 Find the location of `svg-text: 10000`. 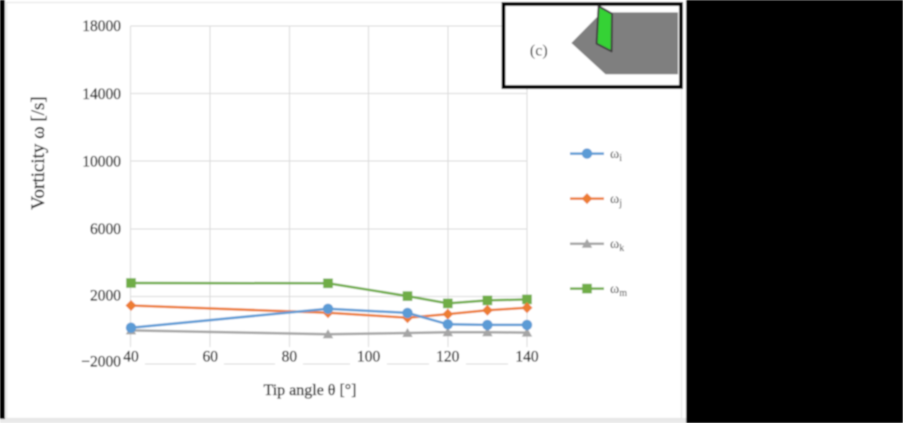

svg-text: 10000 is located at coordinates (101, 161).